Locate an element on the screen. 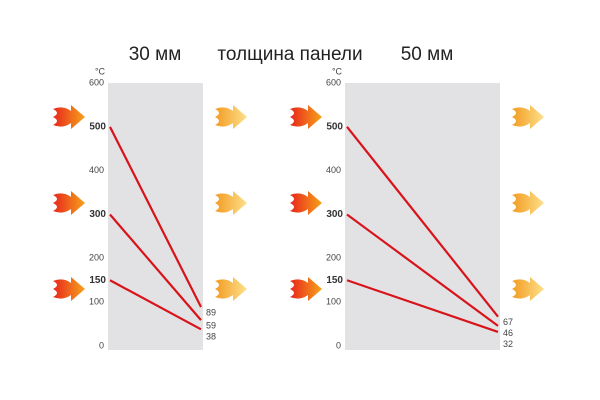 The width and height of the screenshot is (600, 400). end-value-label: 38 is located at coordinates (211, 337).